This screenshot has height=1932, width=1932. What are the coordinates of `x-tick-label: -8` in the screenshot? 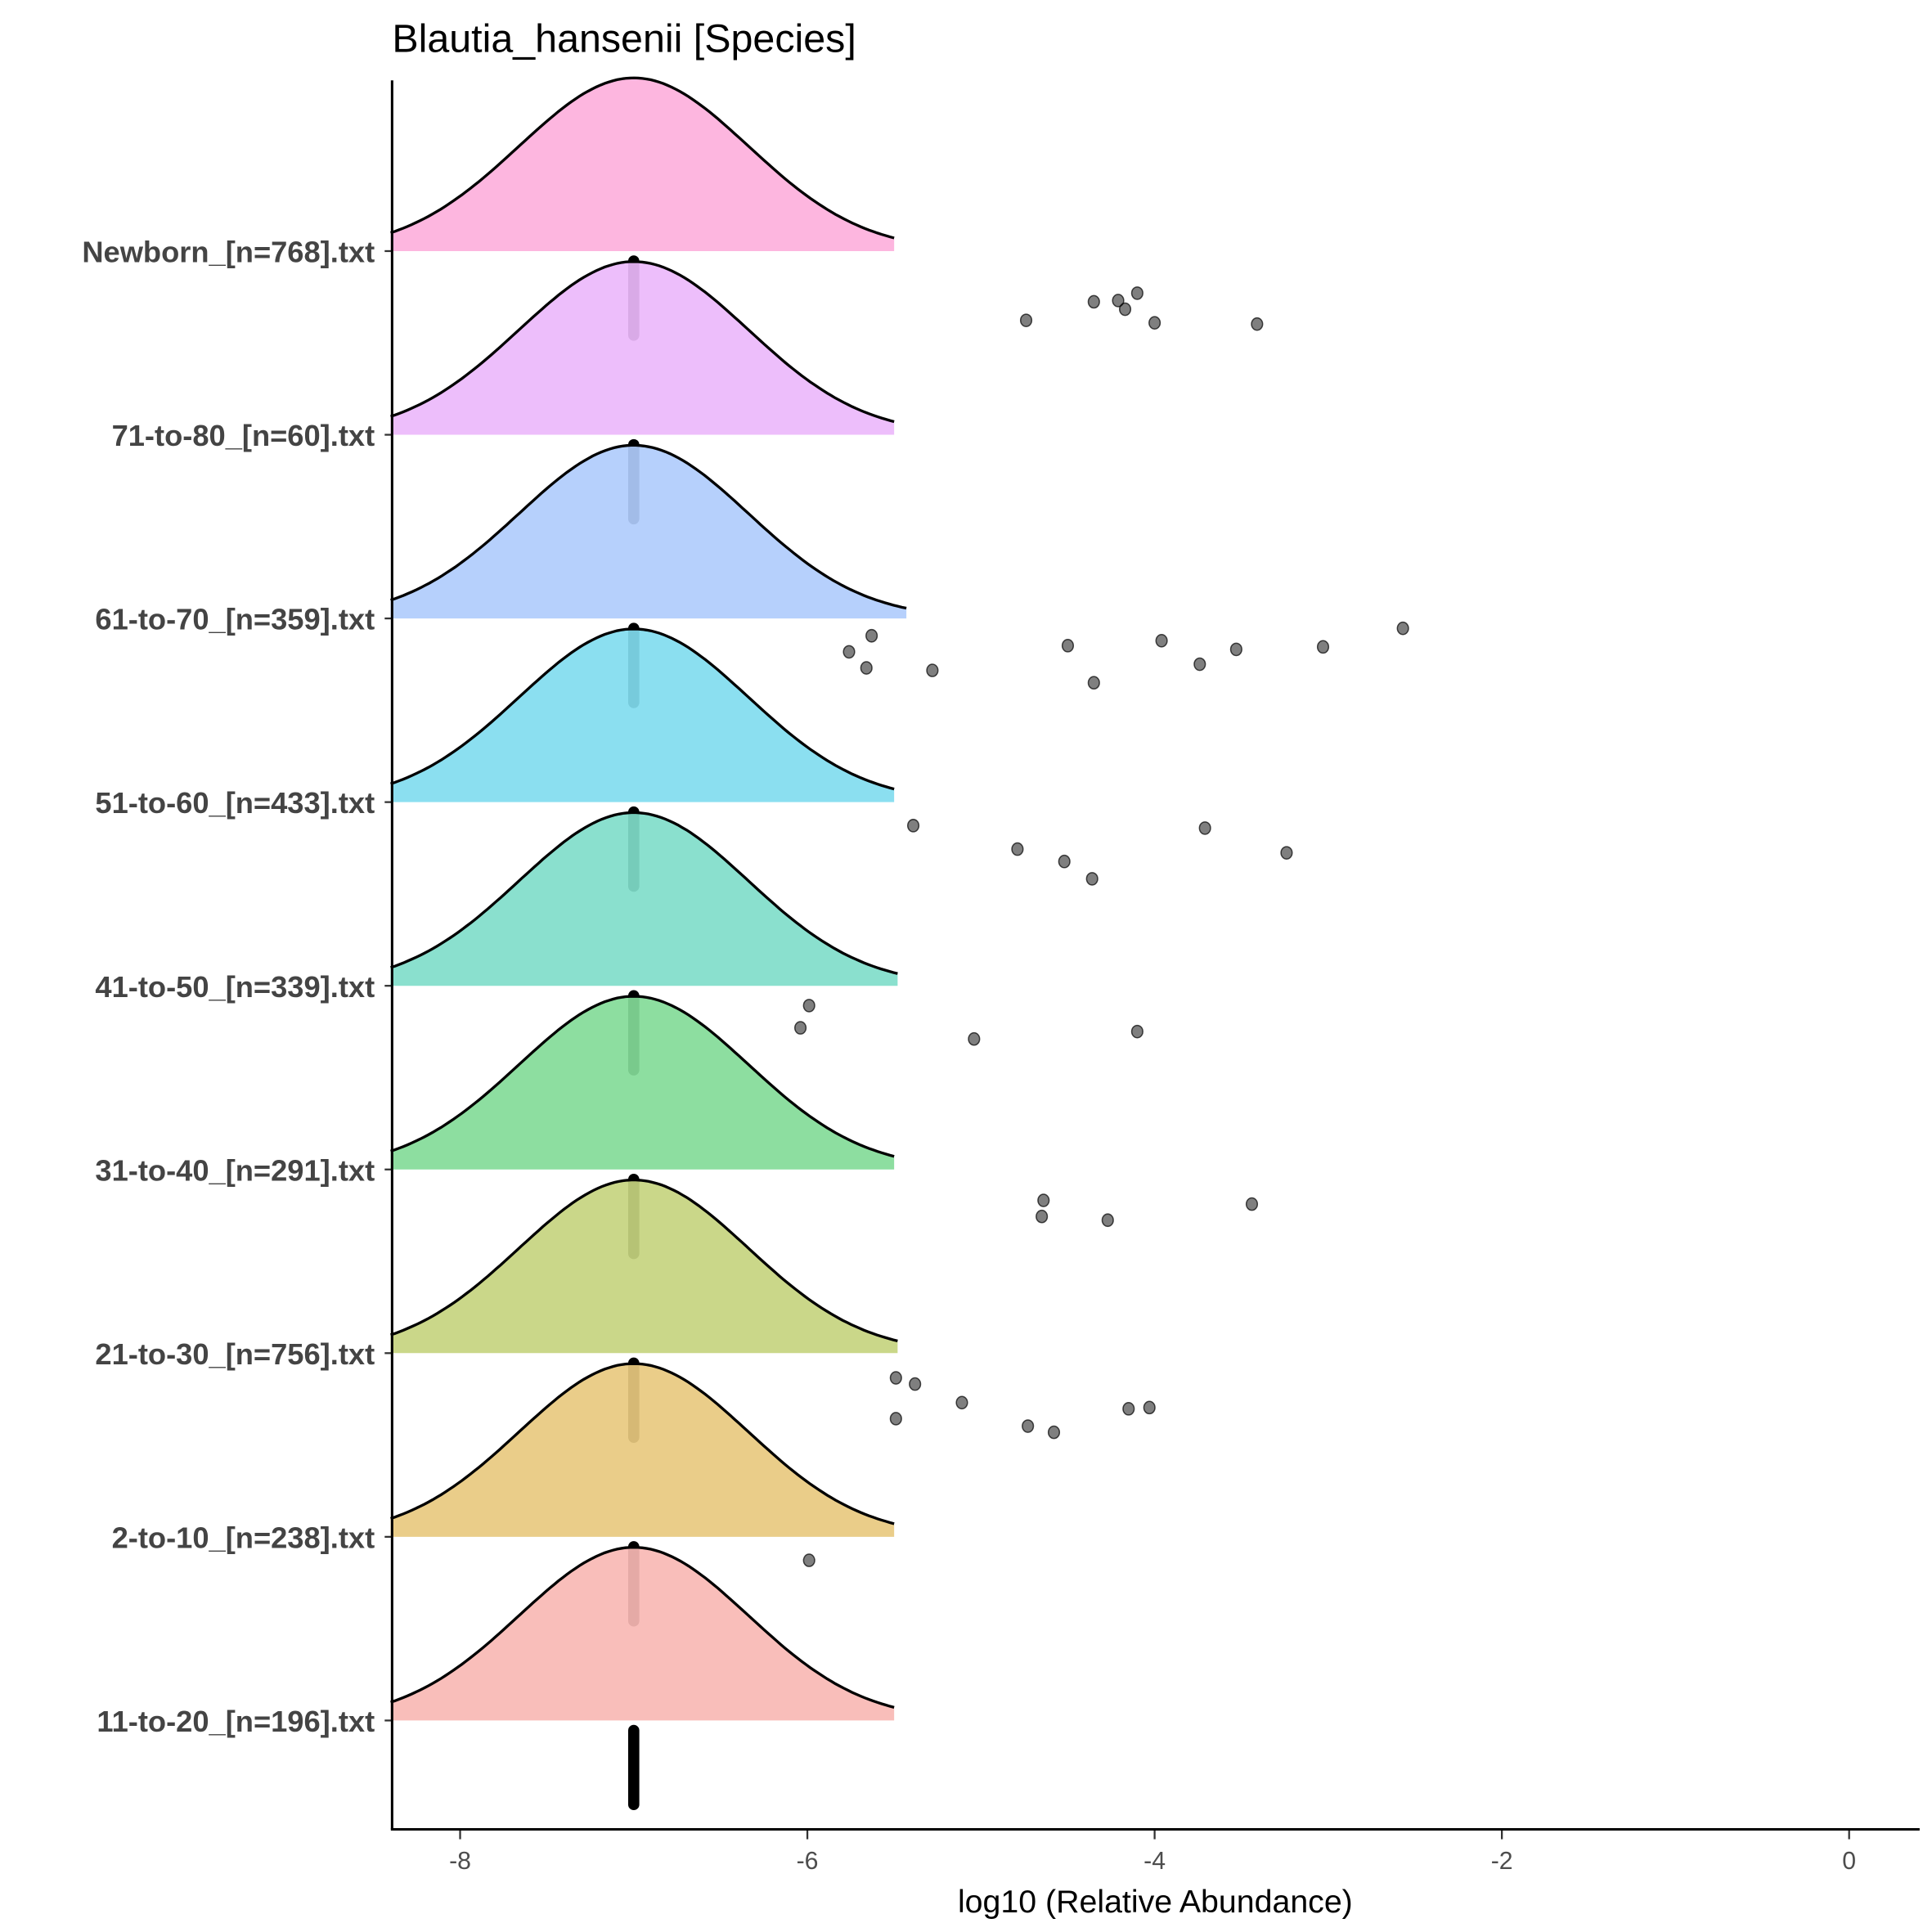 It's located at (460, 1861).